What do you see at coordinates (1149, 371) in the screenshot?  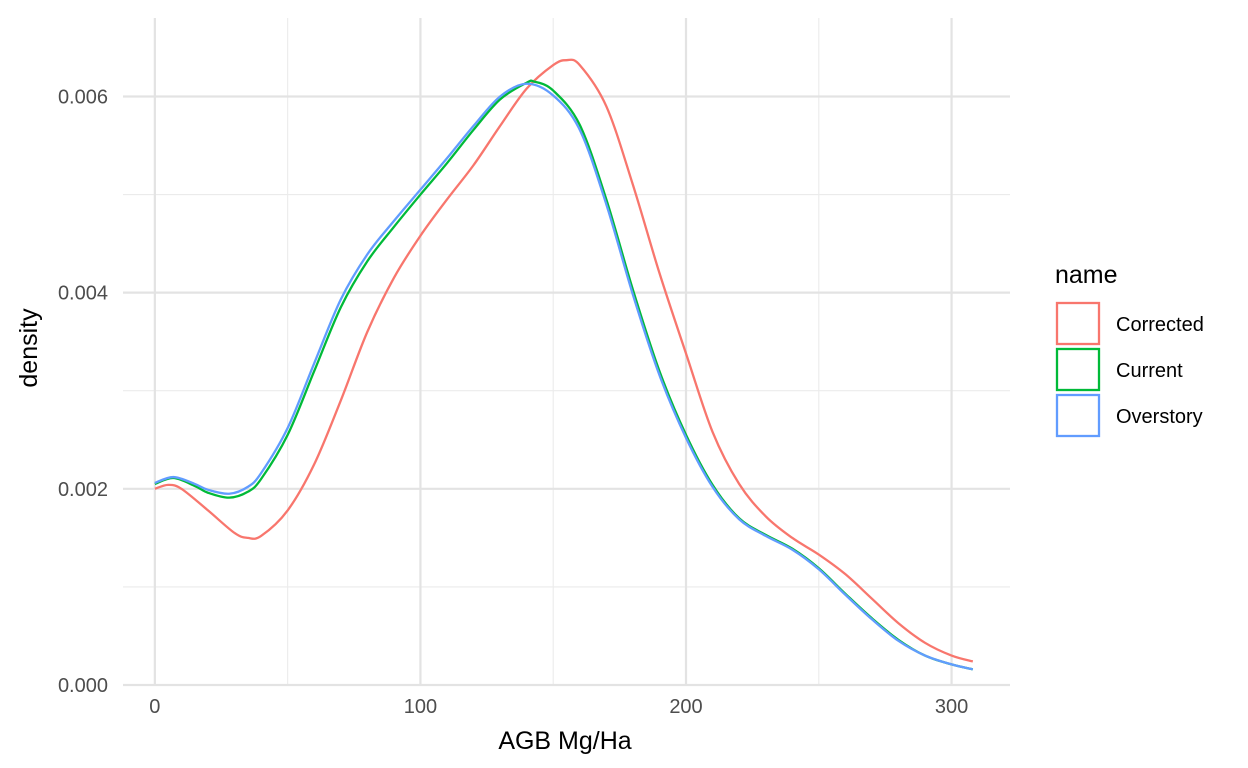 I see `legend-label: Current` at bounding box center [1149, 371].